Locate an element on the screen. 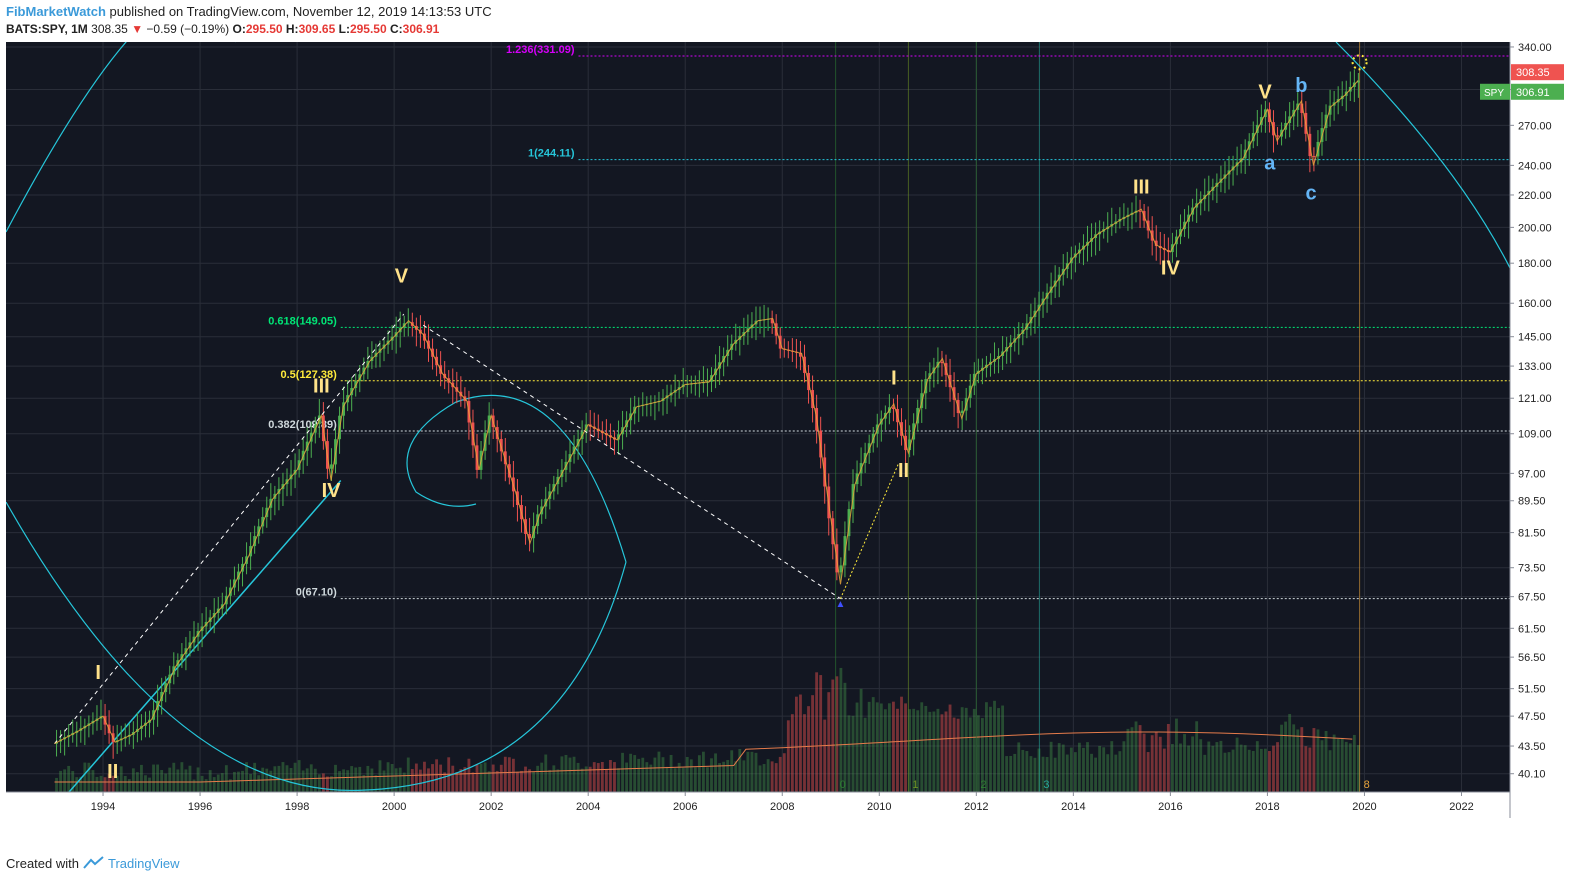 Image resolution: width=1588 pixels, height=892 pixels. time-axis-background is located at coordinates (758, 805).